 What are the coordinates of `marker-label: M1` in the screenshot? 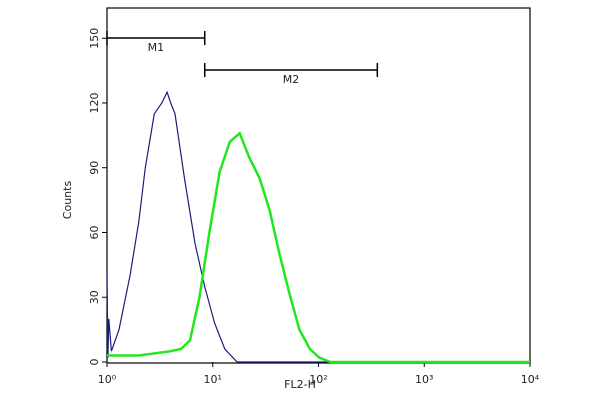 It's located at (156, 47).